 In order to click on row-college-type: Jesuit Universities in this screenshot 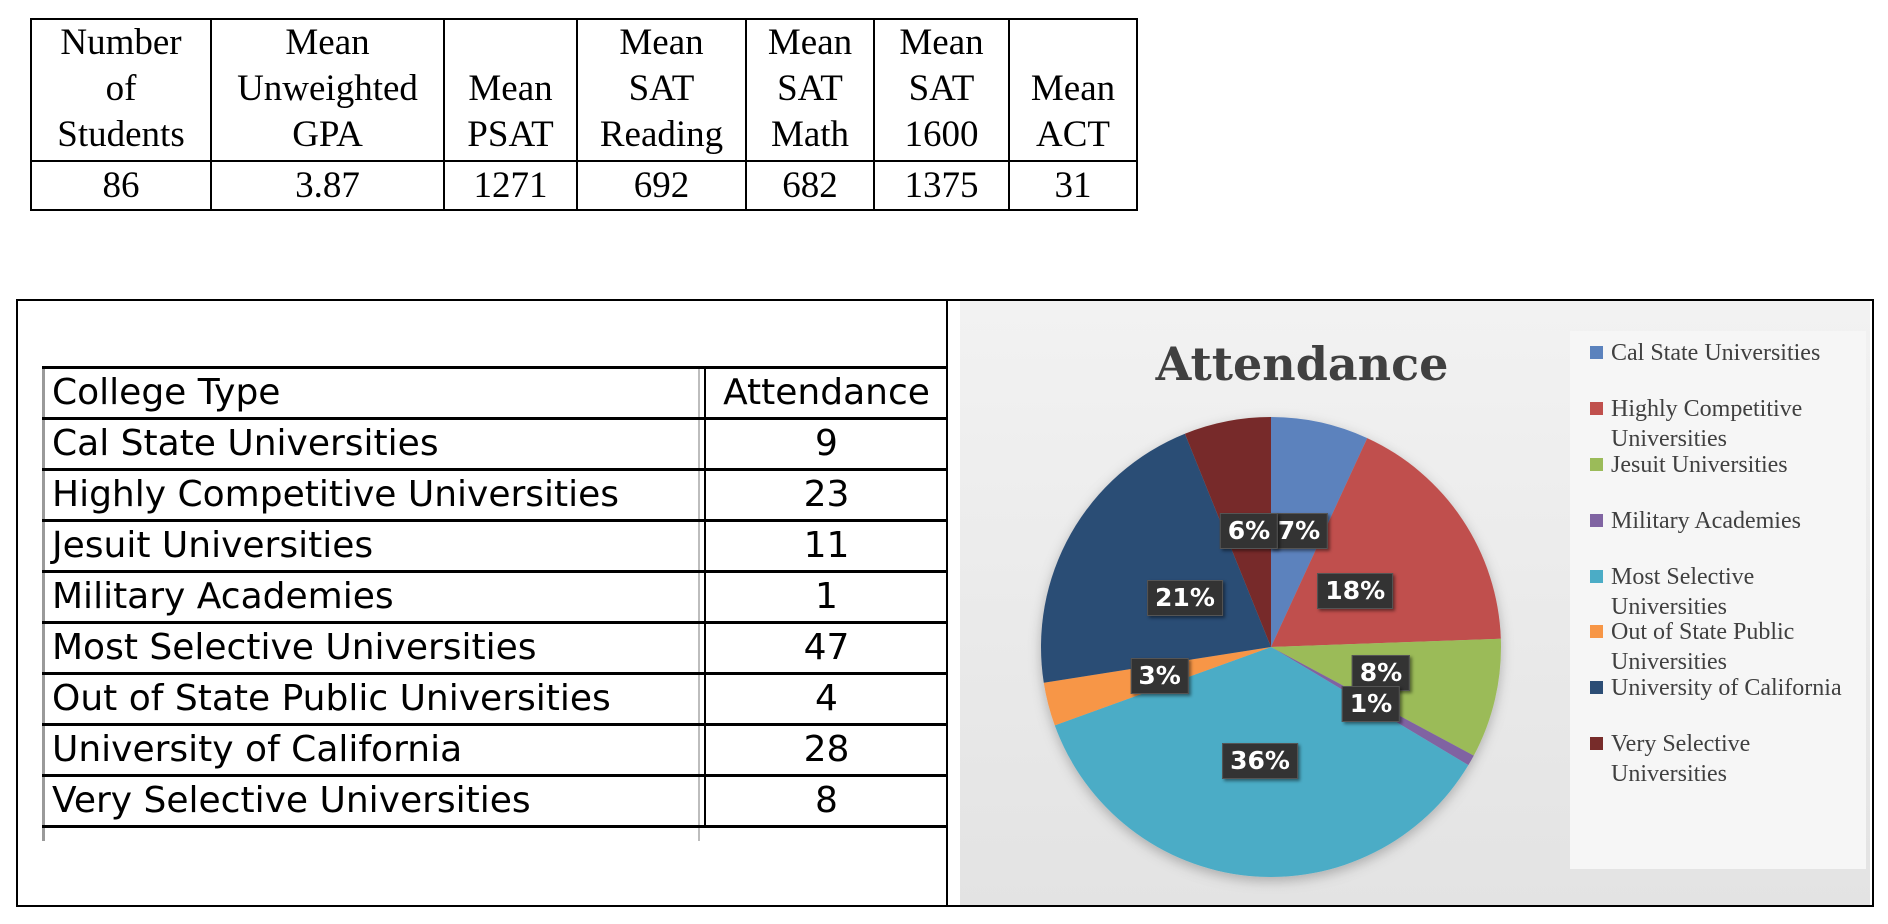, I will do `click(374, 546)`.